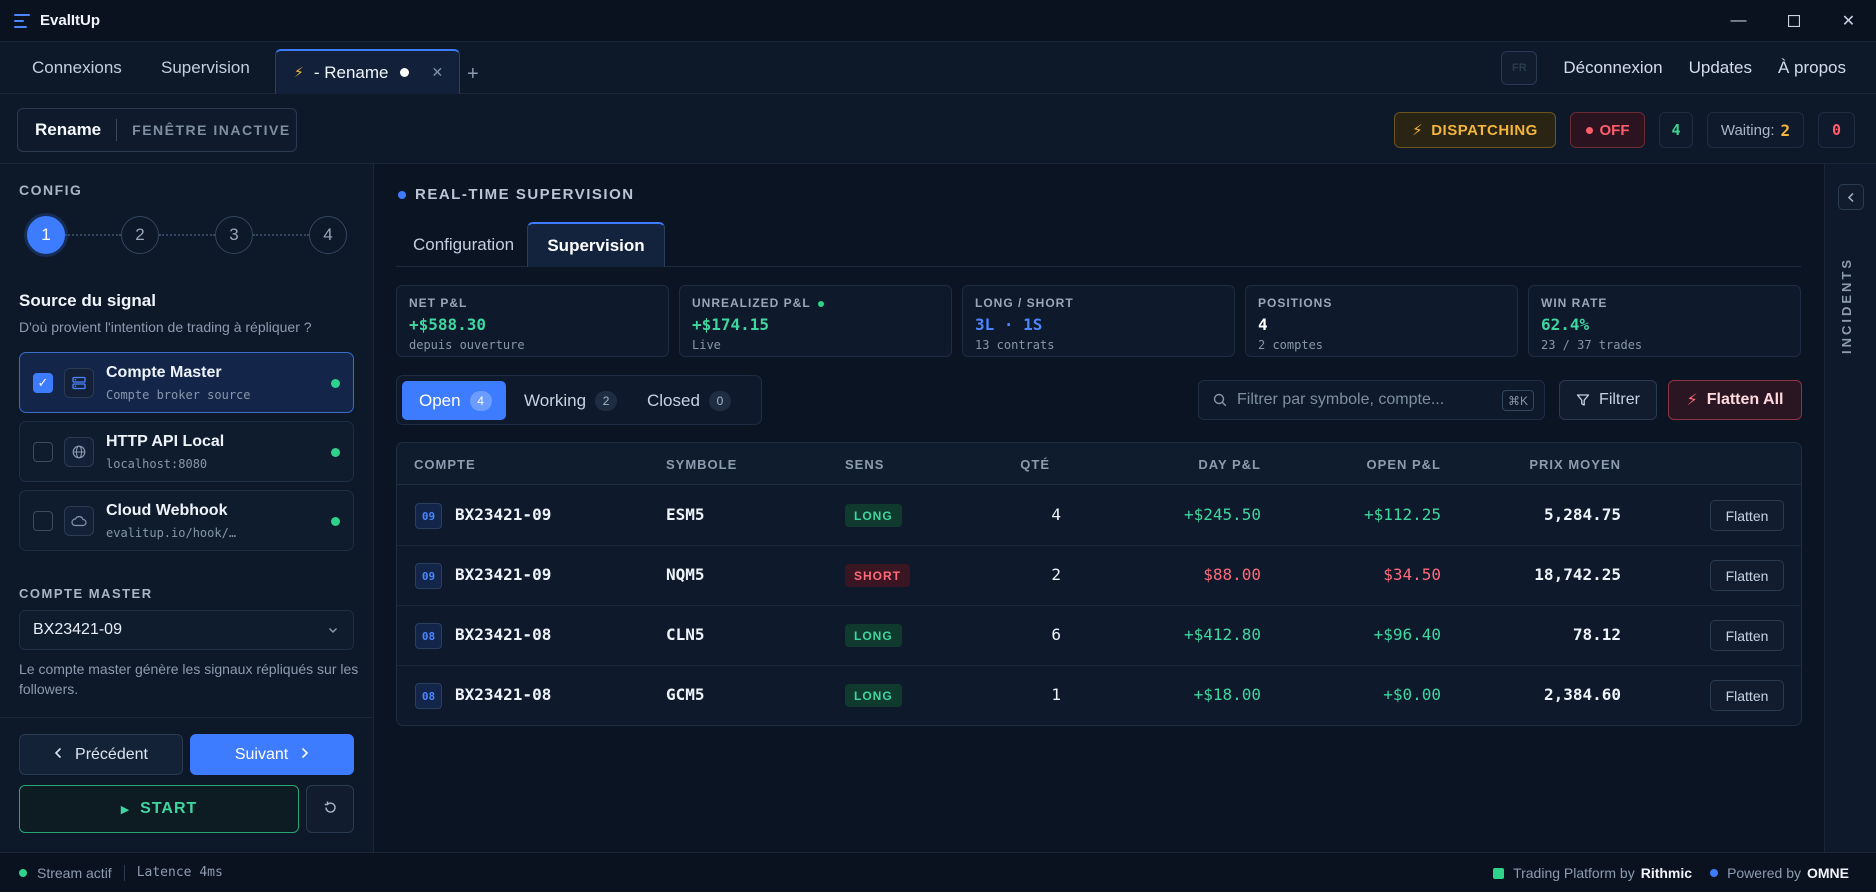  I want to click on logout-link: Déconnexion, so click(1613, 67).